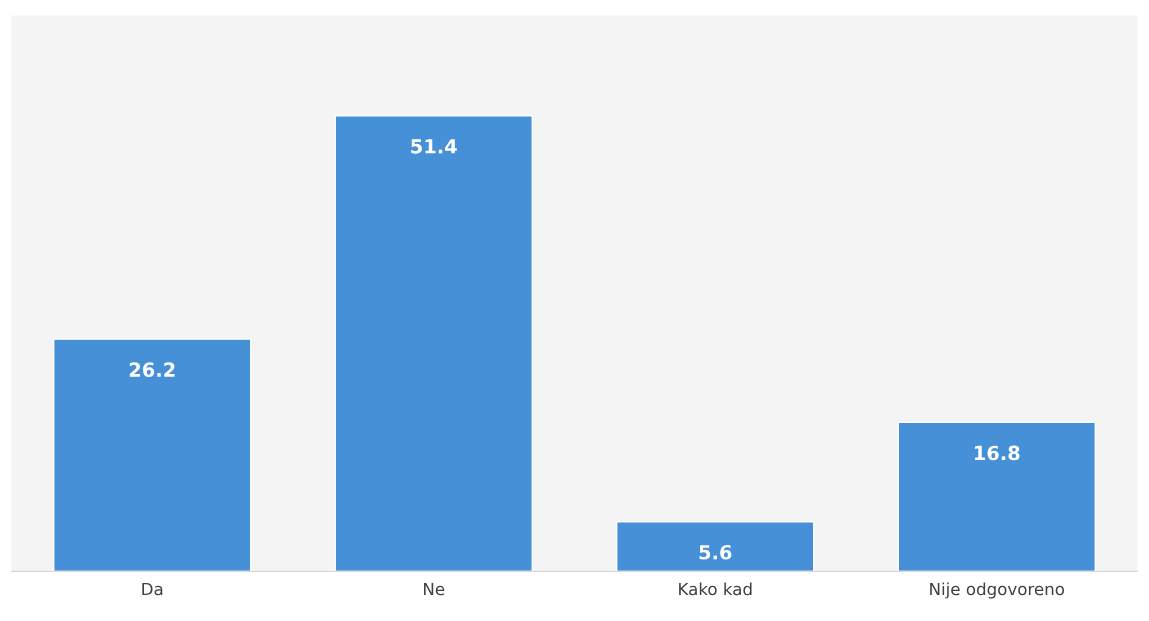  I want to click on x-tick-label: Ne, so click(434, 589).